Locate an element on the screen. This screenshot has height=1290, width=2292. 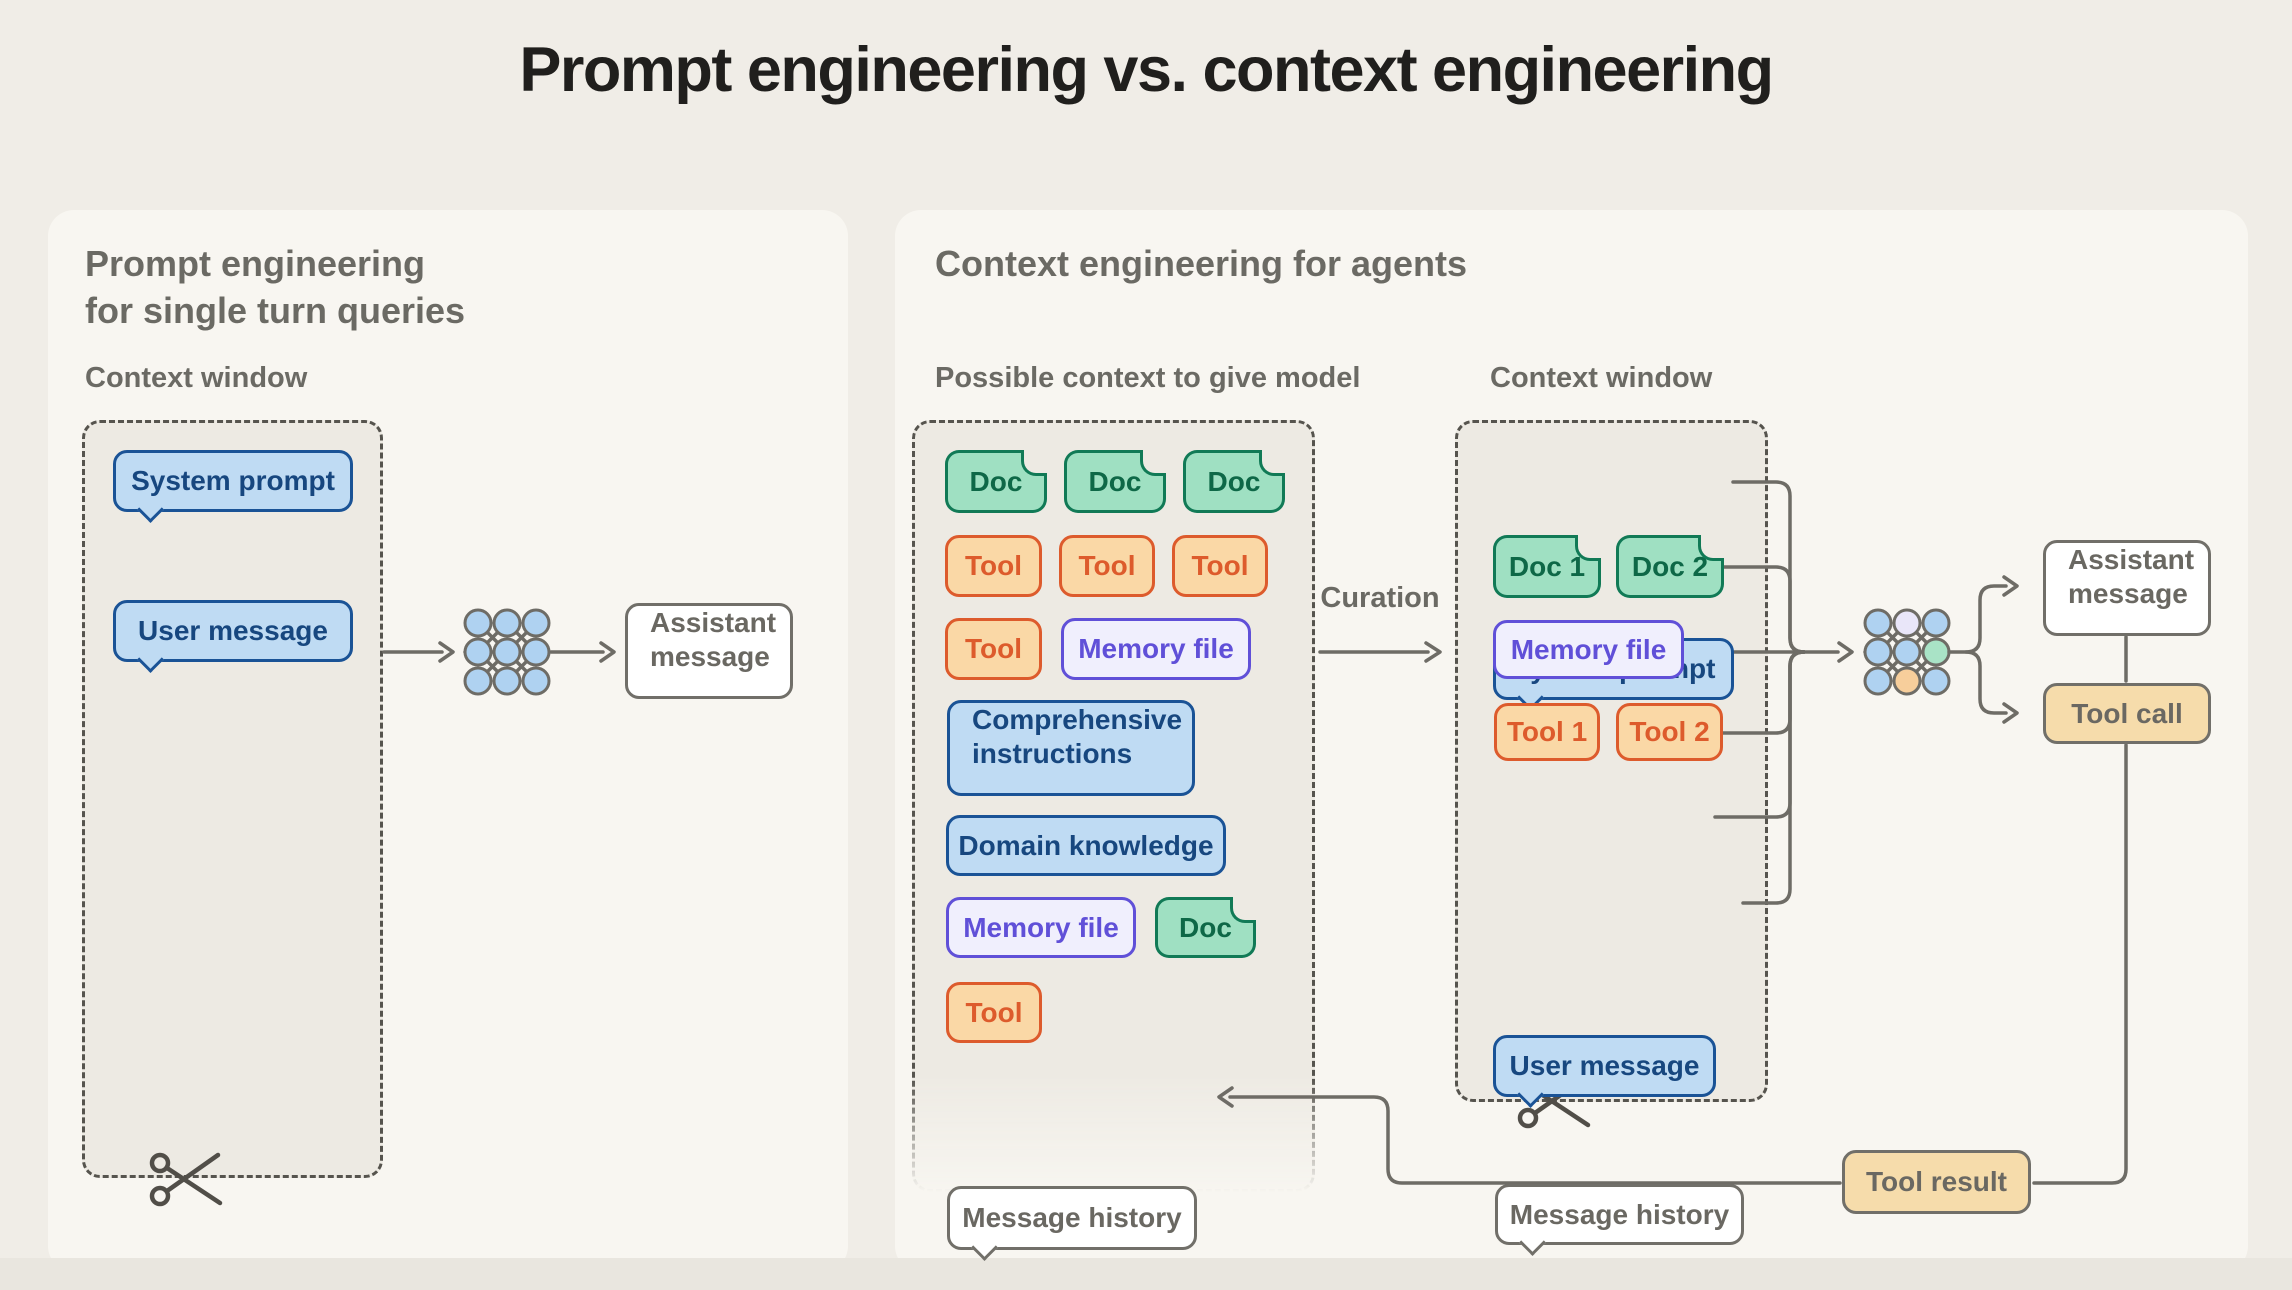
doc-item-3: Doc is located at coordinates (1234, 481).